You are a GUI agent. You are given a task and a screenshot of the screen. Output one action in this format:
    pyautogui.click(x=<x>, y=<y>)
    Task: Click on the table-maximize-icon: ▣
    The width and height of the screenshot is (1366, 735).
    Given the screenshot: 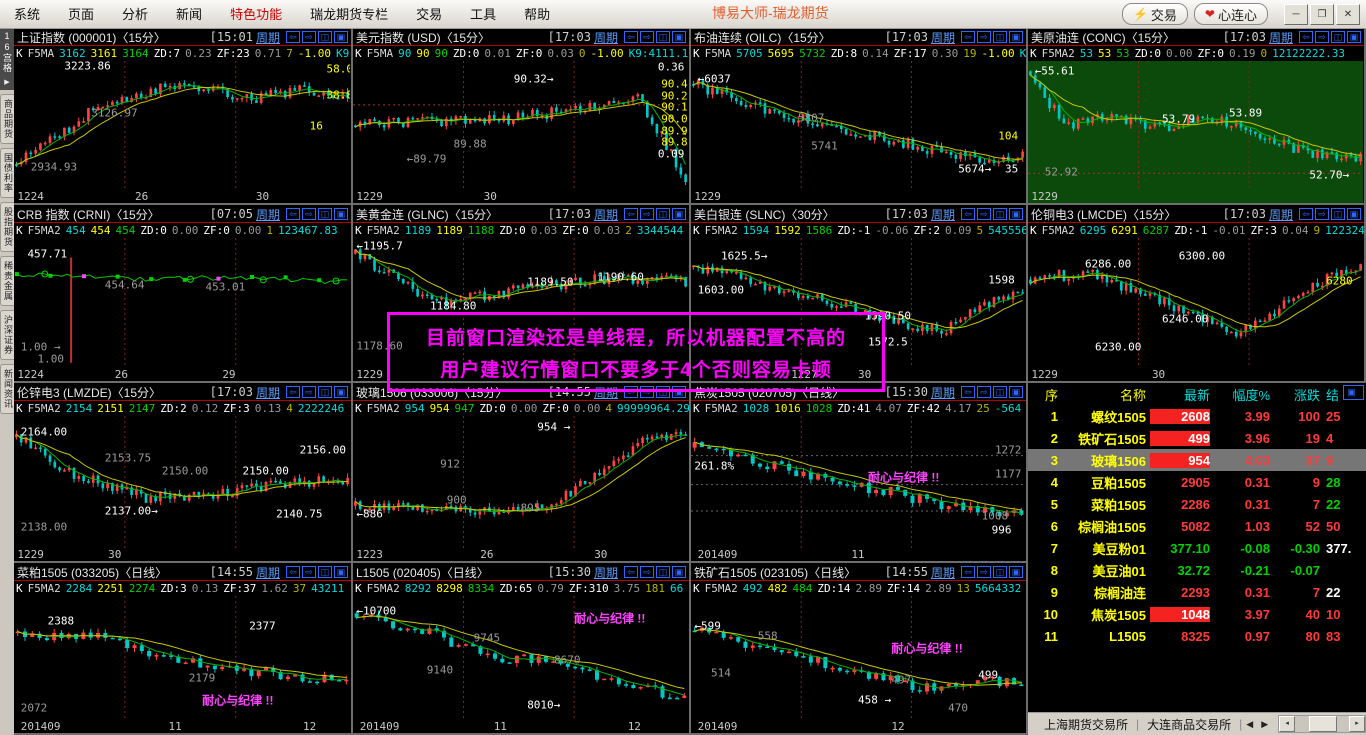 What is the action you would take?
    pyautogui.click(x=1353, y=392)
    